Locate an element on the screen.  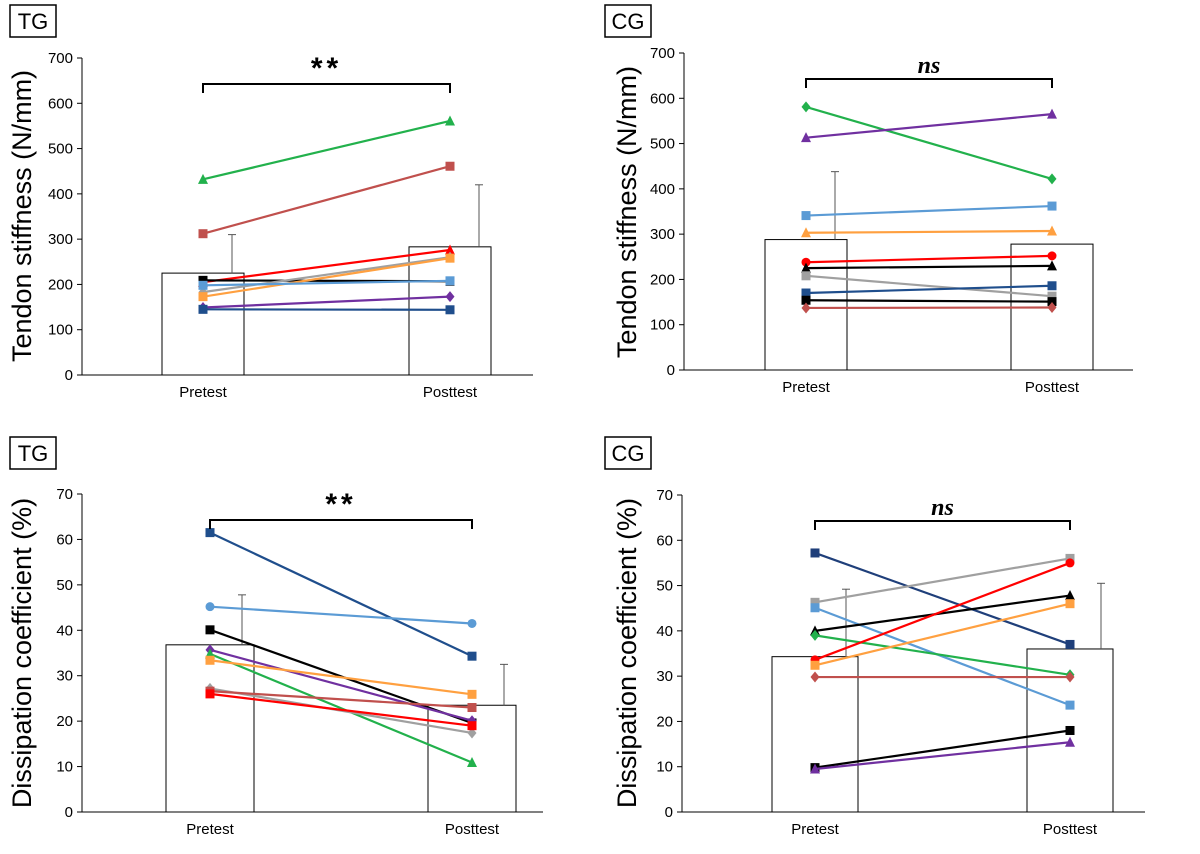
y-tick-label: 600 is located at coordinates (60, 103).